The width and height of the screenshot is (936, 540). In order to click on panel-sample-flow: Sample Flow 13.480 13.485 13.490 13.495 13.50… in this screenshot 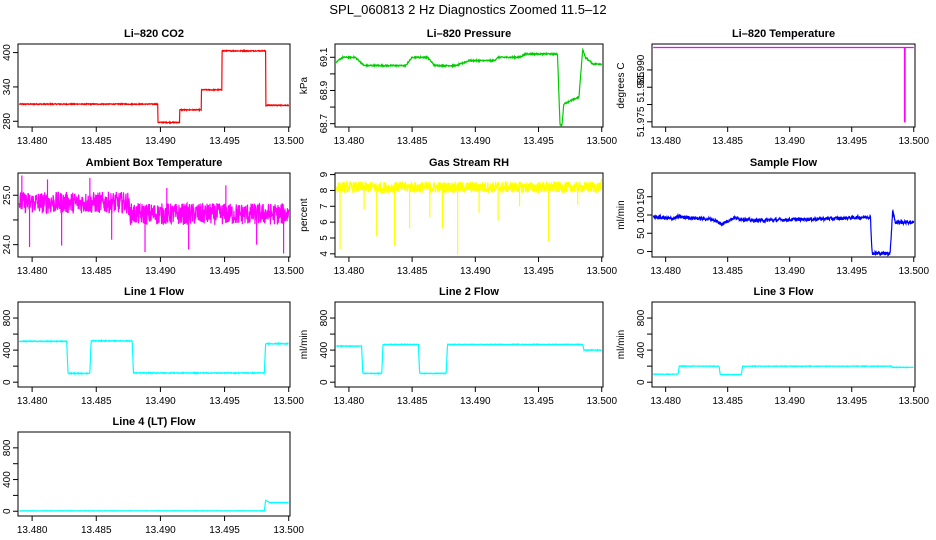, I will do `click(772, 217)`.